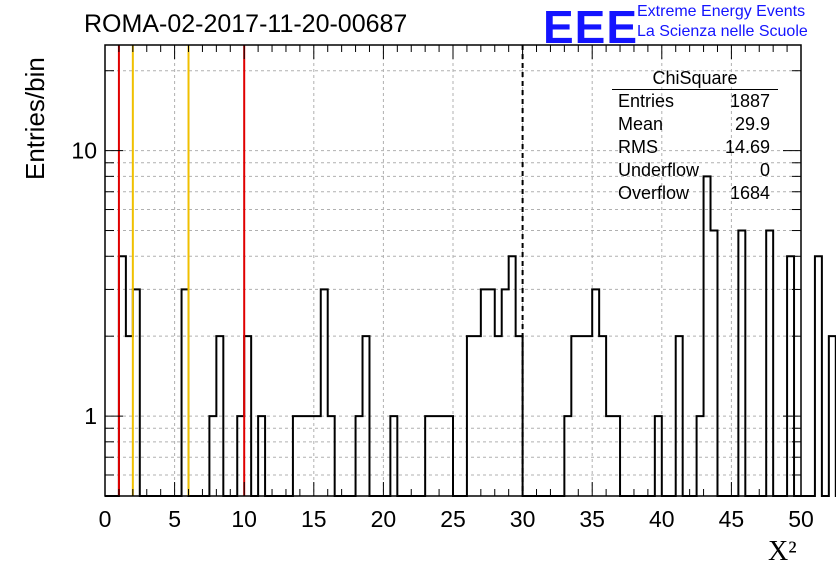 This screenshot has height=572, width=836. What do you see at coordinates (591, 27) in the screenshot?
I see `eee-logo: EEE` at bounding box center [591, 27].